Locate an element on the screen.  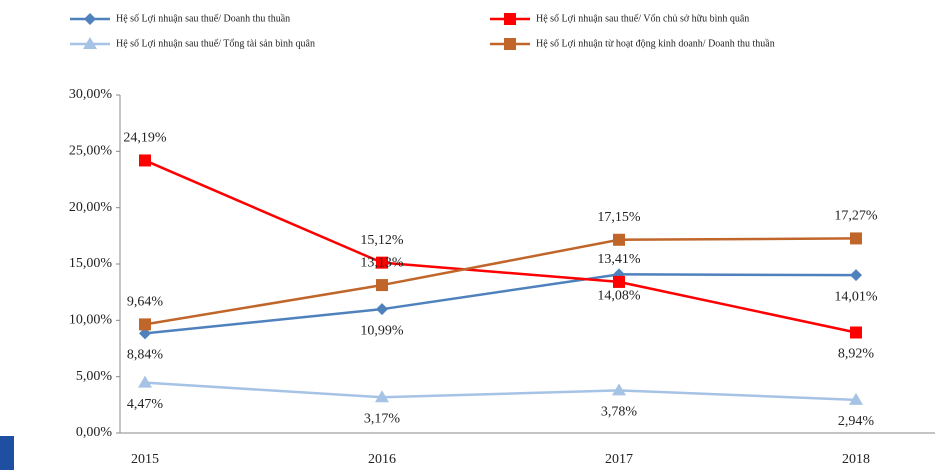
data-label: 17,15% is located at coordinates (619, 217).